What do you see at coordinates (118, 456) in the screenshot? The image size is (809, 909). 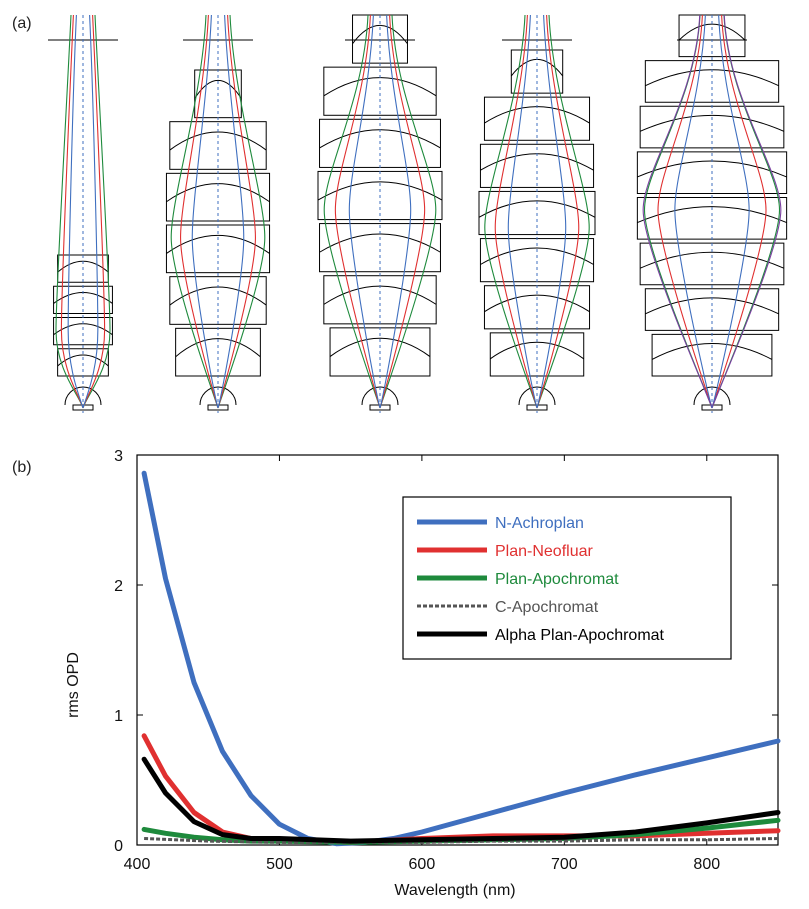 I see `y-tick-label: 3` at bounding box center [118, 456].